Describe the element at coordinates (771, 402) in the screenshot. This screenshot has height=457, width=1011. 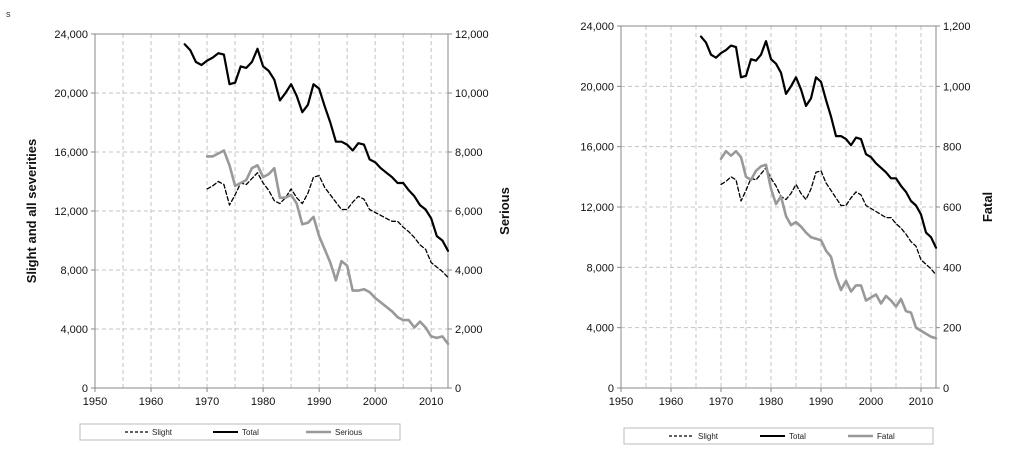
I see `chart-2-x-tick-label: 1980` at that location.